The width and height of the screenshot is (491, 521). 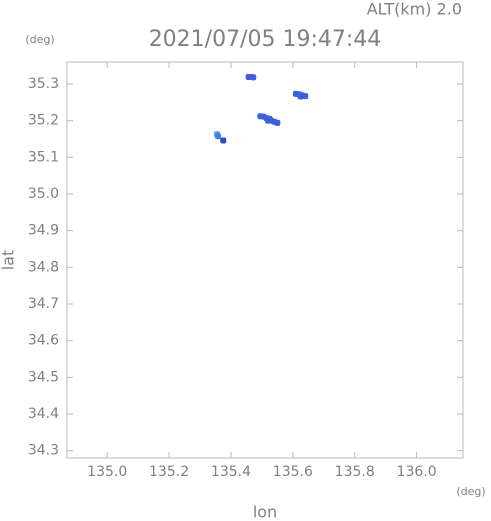 What do you see at coordinates (43, 84) in the screenshot?
I see `y-tick-label: 35.3` at bounding box center [43, 84].